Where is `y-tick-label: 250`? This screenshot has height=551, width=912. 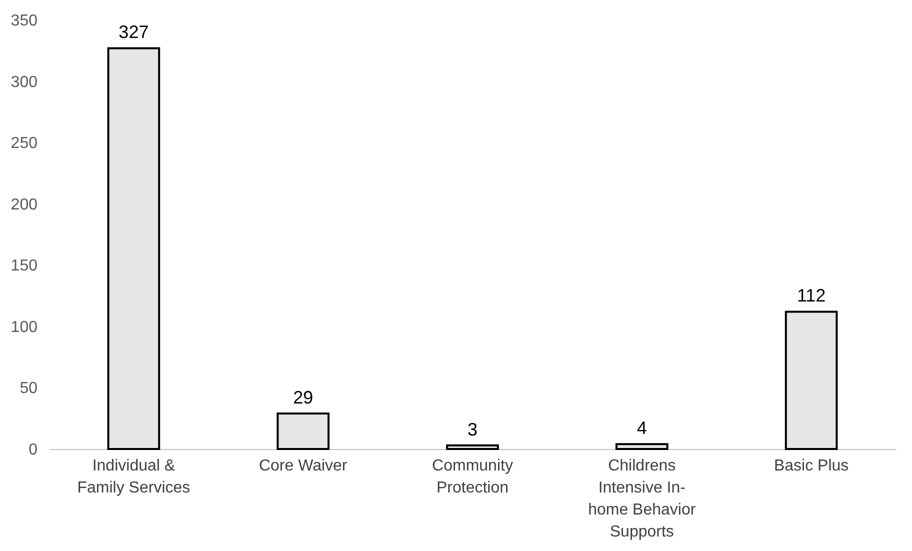
y-tick-label: 250 is located at coordinates (24, 143).